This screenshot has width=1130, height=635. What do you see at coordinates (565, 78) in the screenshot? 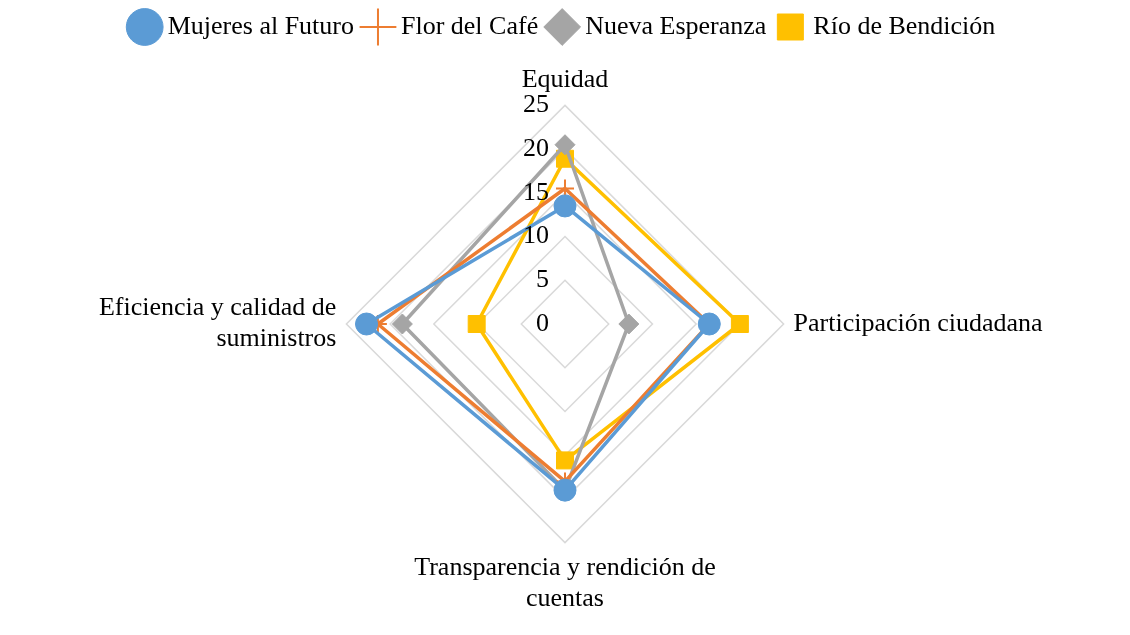
I see `spoke-label: Equidad` at bounding box center [565, 78].